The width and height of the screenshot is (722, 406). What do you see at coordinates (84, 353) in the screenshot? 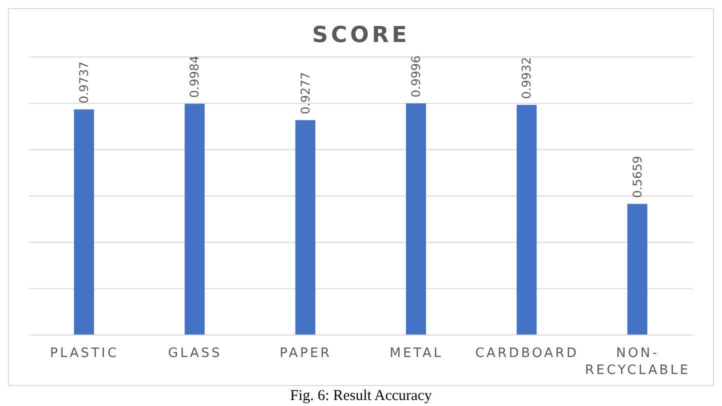
I see `x-tick-label: PLASTIC` at bounding box center [84, 353].